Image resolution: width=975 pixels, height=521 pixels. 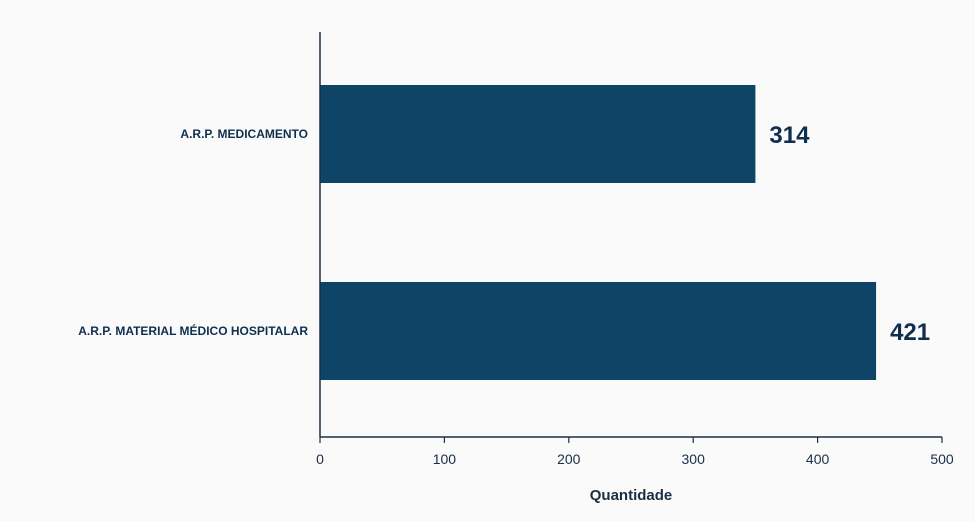 What do you see at coordinates (694, 459) in the screenshot?
I see `x-tick-label-300: 300` at bounding box center [694, 459].